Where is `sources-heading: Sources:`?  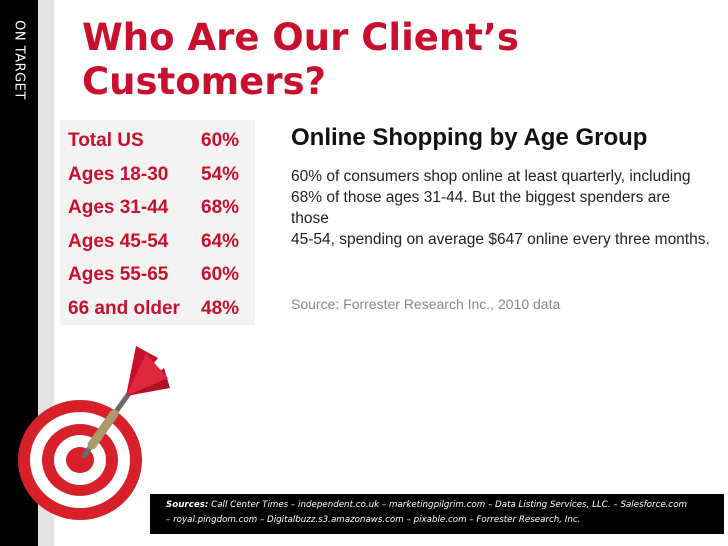 sources-heading: Sources: is located at coordinates (187, 505).